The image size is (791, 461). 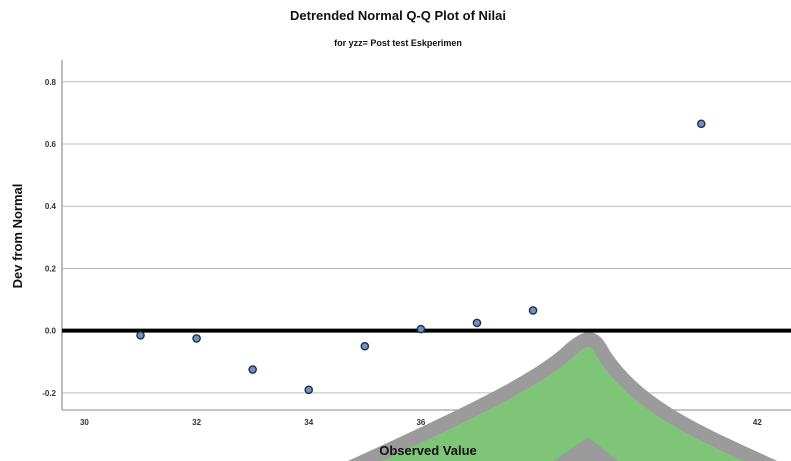 What do you see at coordinates (420, 422) in the screenshot?
I see `x-tick-label: 36` at bounding box center [420, 422].